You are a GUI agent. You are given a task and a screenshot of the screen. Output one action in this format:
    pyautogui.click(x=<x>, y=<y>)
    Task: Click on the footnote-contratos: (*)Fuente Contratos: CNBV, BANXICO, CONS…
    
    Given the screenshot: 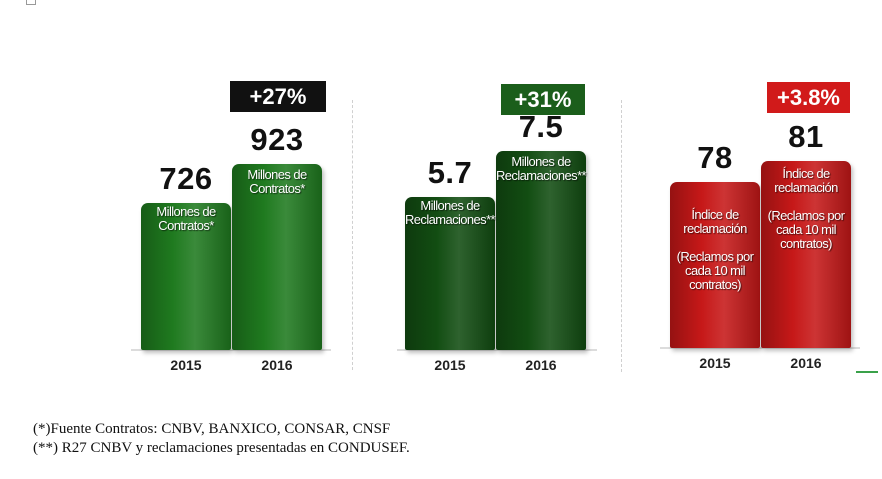 What is the action you would take?
    pyautogui.click(x=212, y=429)
    